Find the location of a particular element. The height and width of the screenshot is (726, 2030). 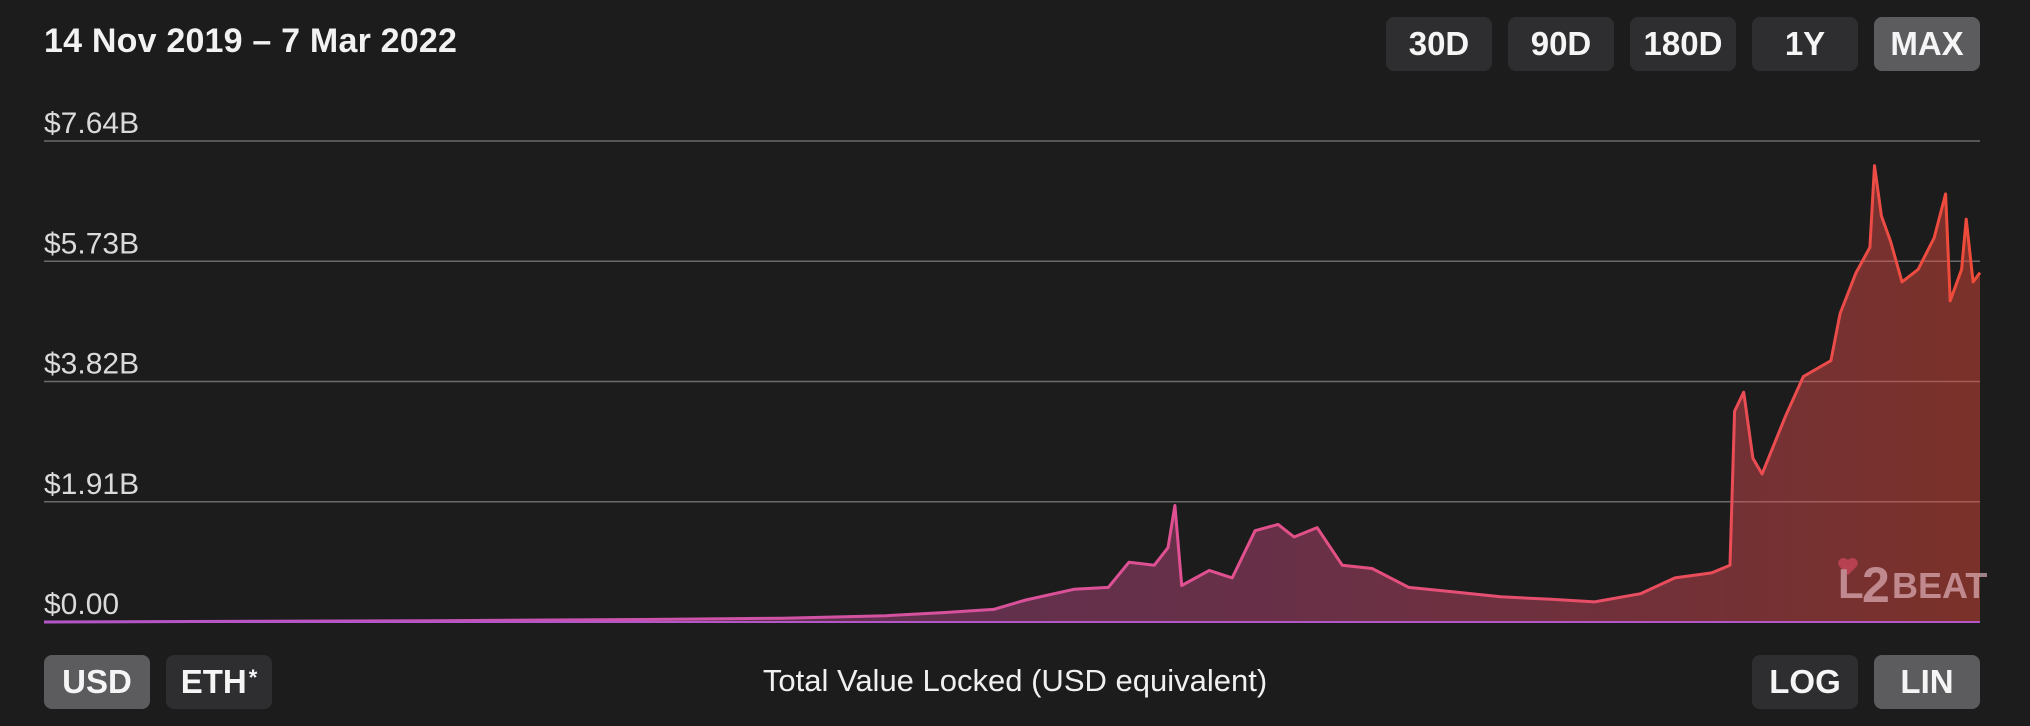

scale-log-button: LOG is located at coordinates (1805, 682).